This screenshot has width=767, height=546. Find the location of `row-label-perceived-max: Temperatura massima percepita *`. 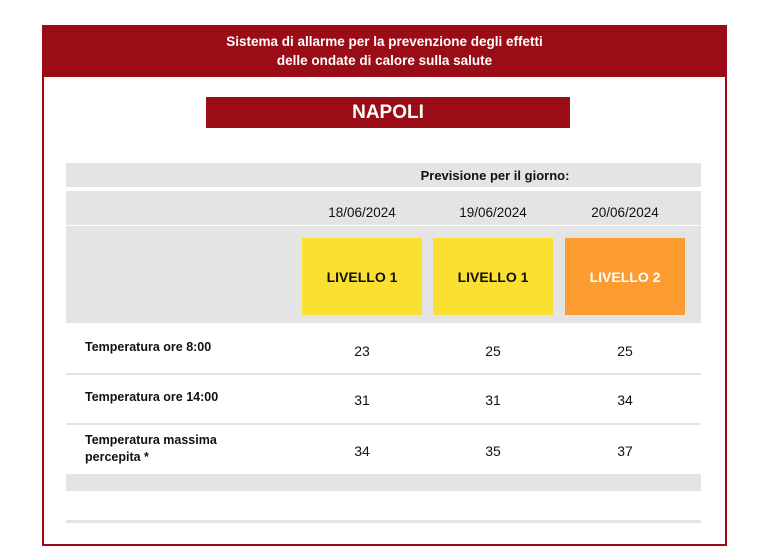

row-label-perceived-max: Temperatura massima percepita * is located at coordinates (185, 449).